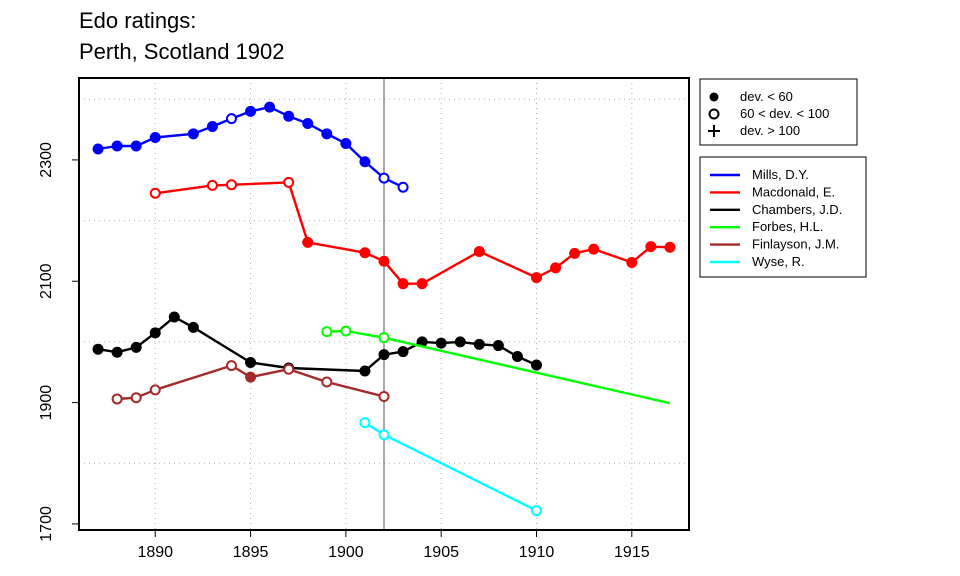 The image size is (960, 576). Describe the element at coordinates (766, 96) in the screenshot. I see `marker-legend-label: dev. < 60` at that location.